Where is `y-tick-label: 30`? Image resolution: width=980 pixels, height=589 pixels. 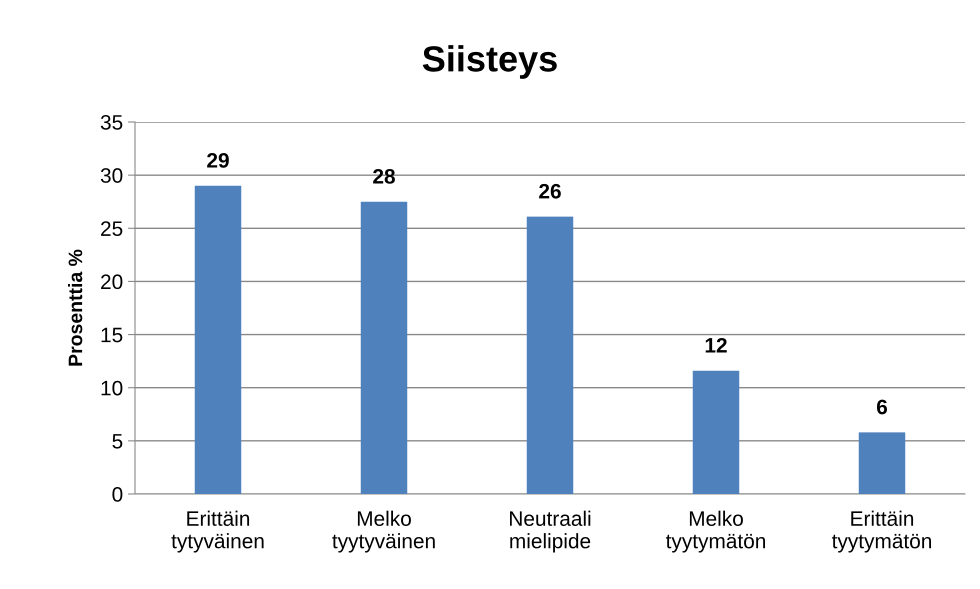 y-tick-label: 30 is located at coordinates (111, 175).